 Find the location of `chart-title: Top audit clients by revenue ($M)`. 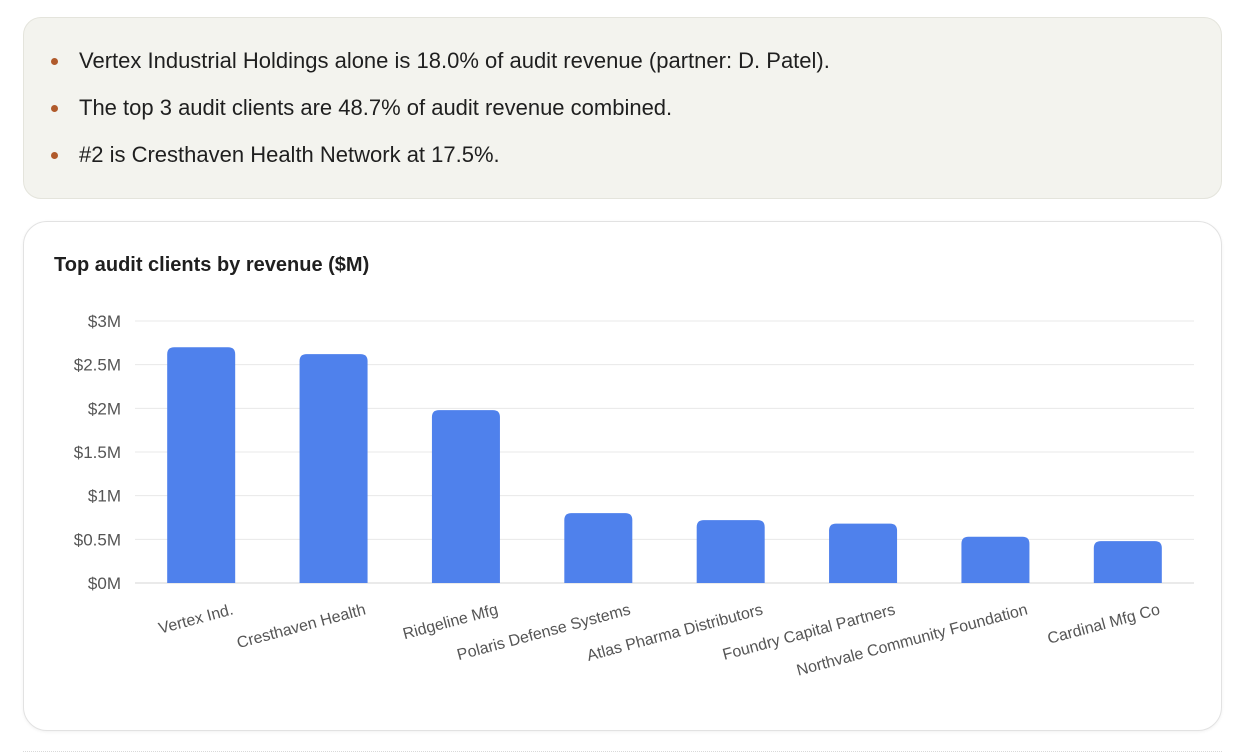

chart-title: Top audit clients by revenue ($M) is located at coordinates (212, 265).